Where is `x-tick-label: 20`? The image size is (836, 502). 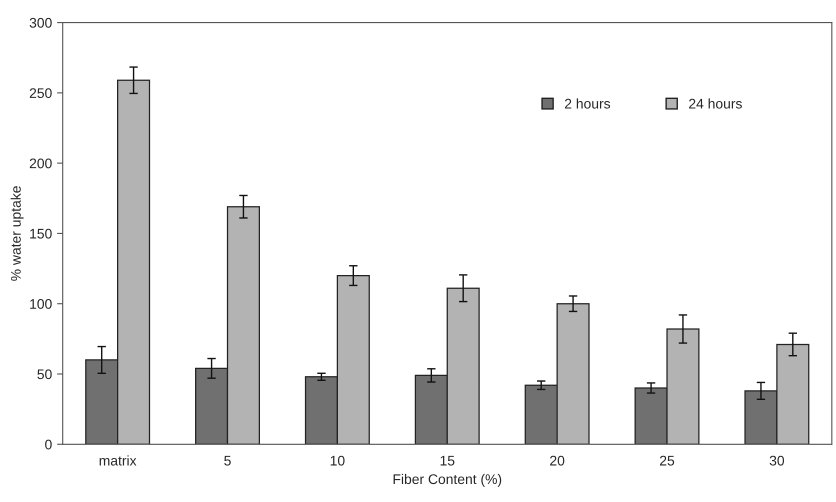 x-tick-label: 20 is located at coordinates (557, 461).